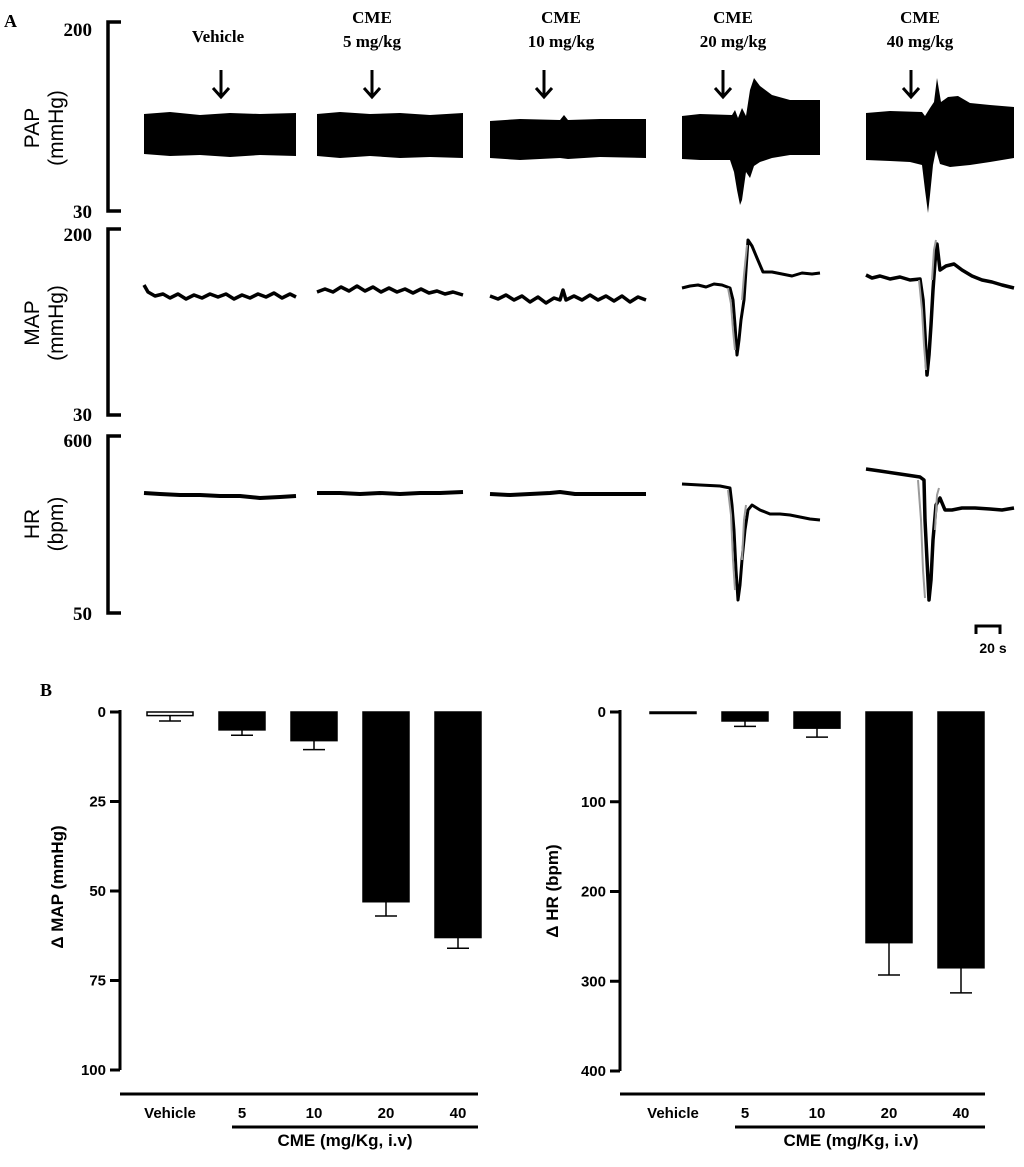  Describe the element at coordinates (113, 524) in the screenshot. I see `hr-axis` at that location.